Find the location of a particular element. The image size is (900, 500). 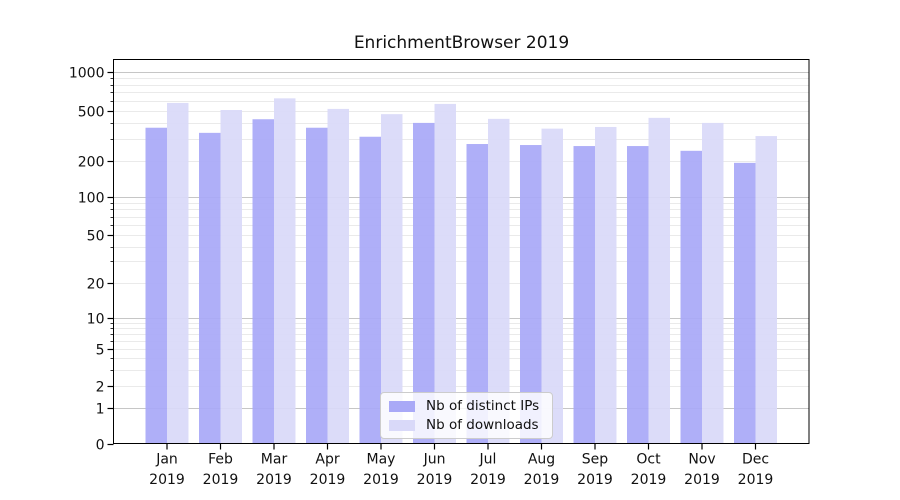

bar-distinct-ips-sep is located at coordinates (584, 295).